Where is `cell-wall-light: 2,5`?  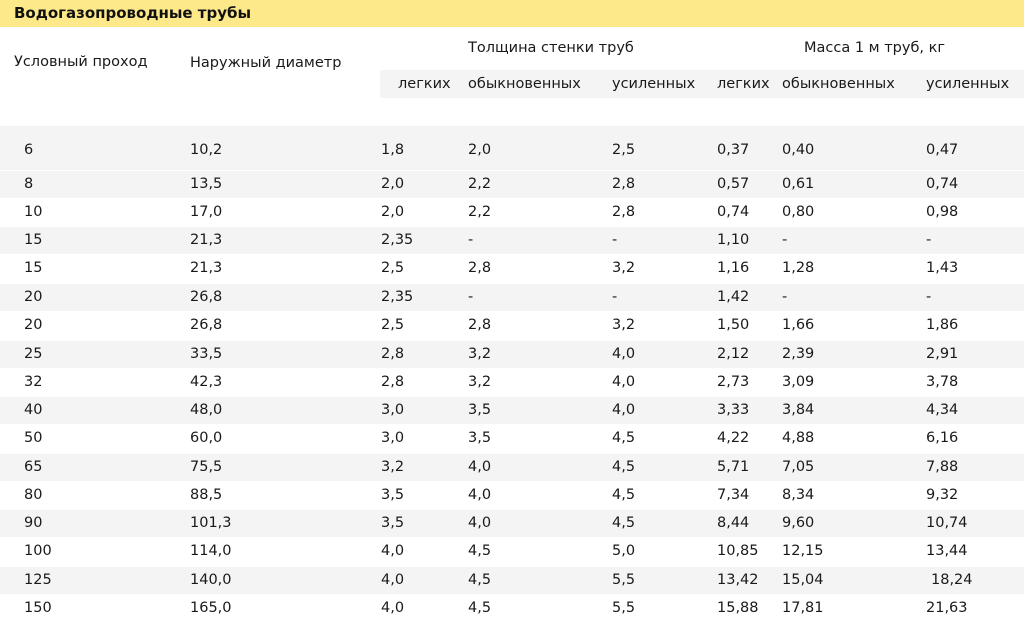 cell-wall-light: 2,5 is located at coordinates (393, 325).